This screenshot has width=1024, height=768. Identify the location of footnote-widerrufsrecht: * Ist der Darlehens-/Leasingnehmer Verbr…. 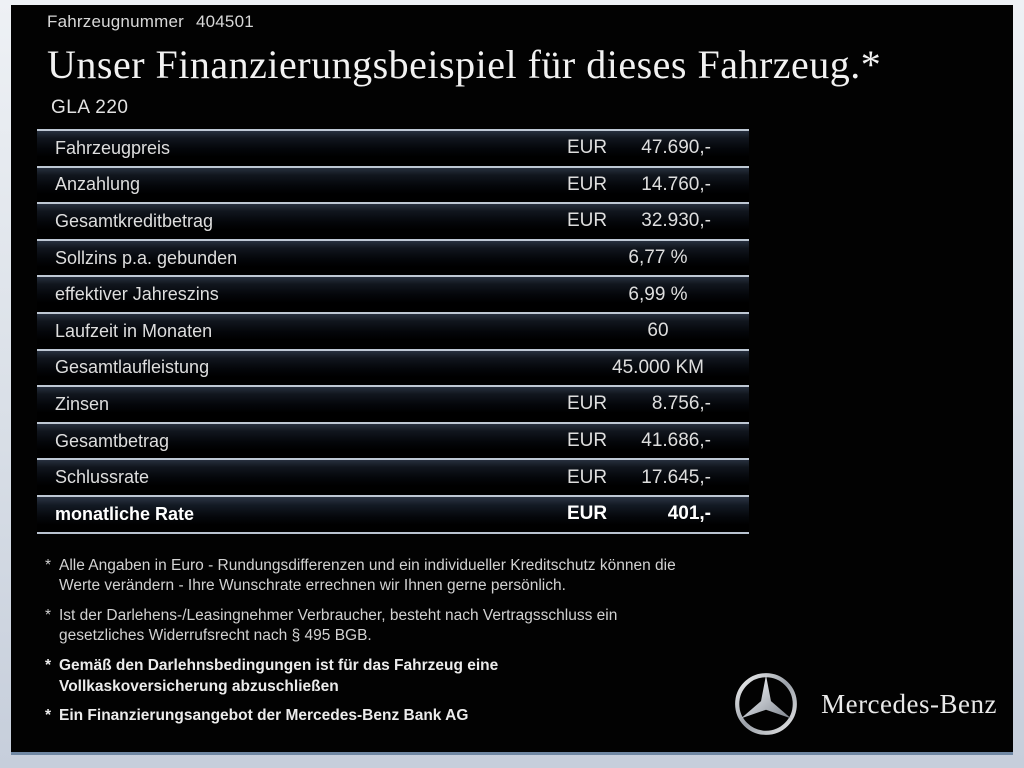
(398, 626).